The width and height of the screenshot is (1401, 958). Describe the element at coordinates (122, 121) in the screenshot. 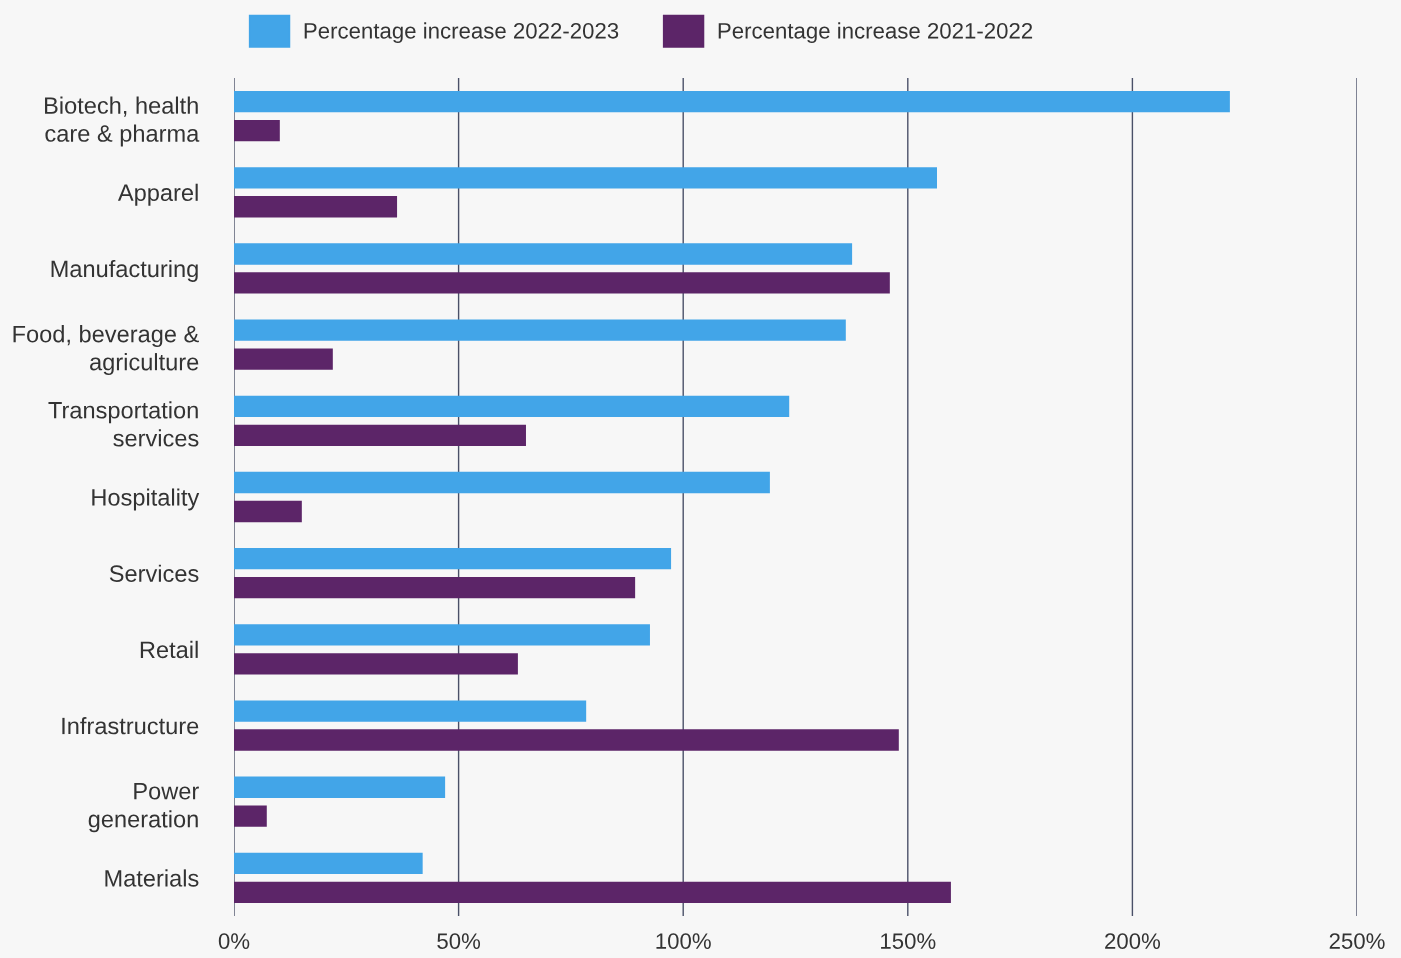

I see `y-tick-label: Biotech, health care & pharma` at that location.